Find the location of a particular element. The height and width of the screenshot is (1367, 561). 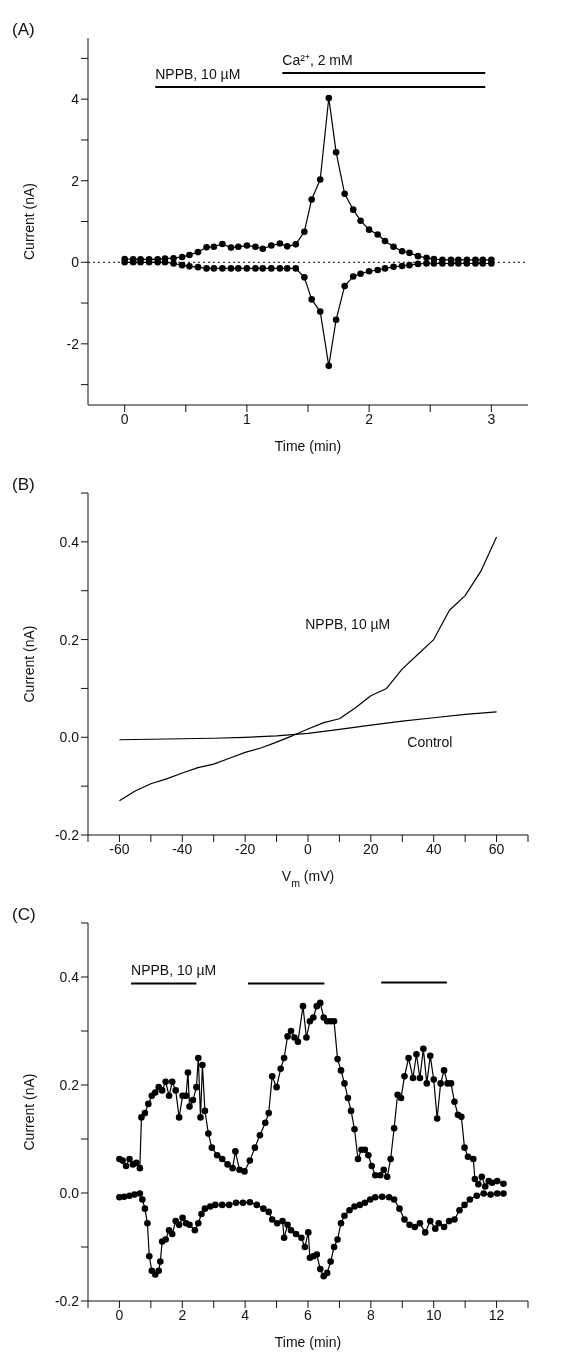

x-tick-label: 60 is located at coordinates (496, 848).